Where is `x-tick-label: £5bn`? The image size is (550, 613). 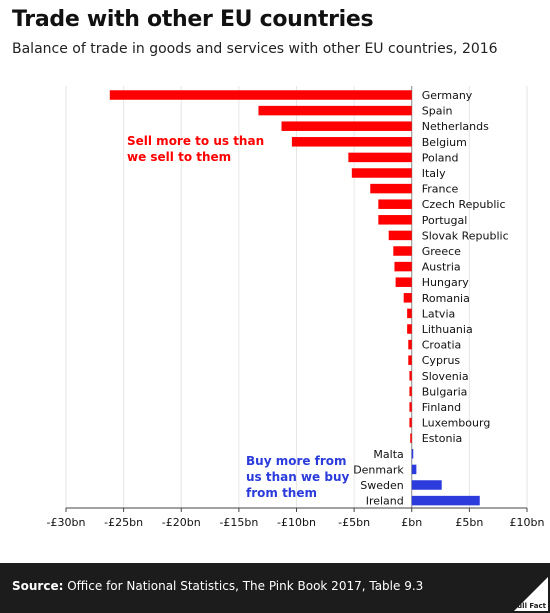 x-tick-label: £5bn is located at coordinates (469, 522).